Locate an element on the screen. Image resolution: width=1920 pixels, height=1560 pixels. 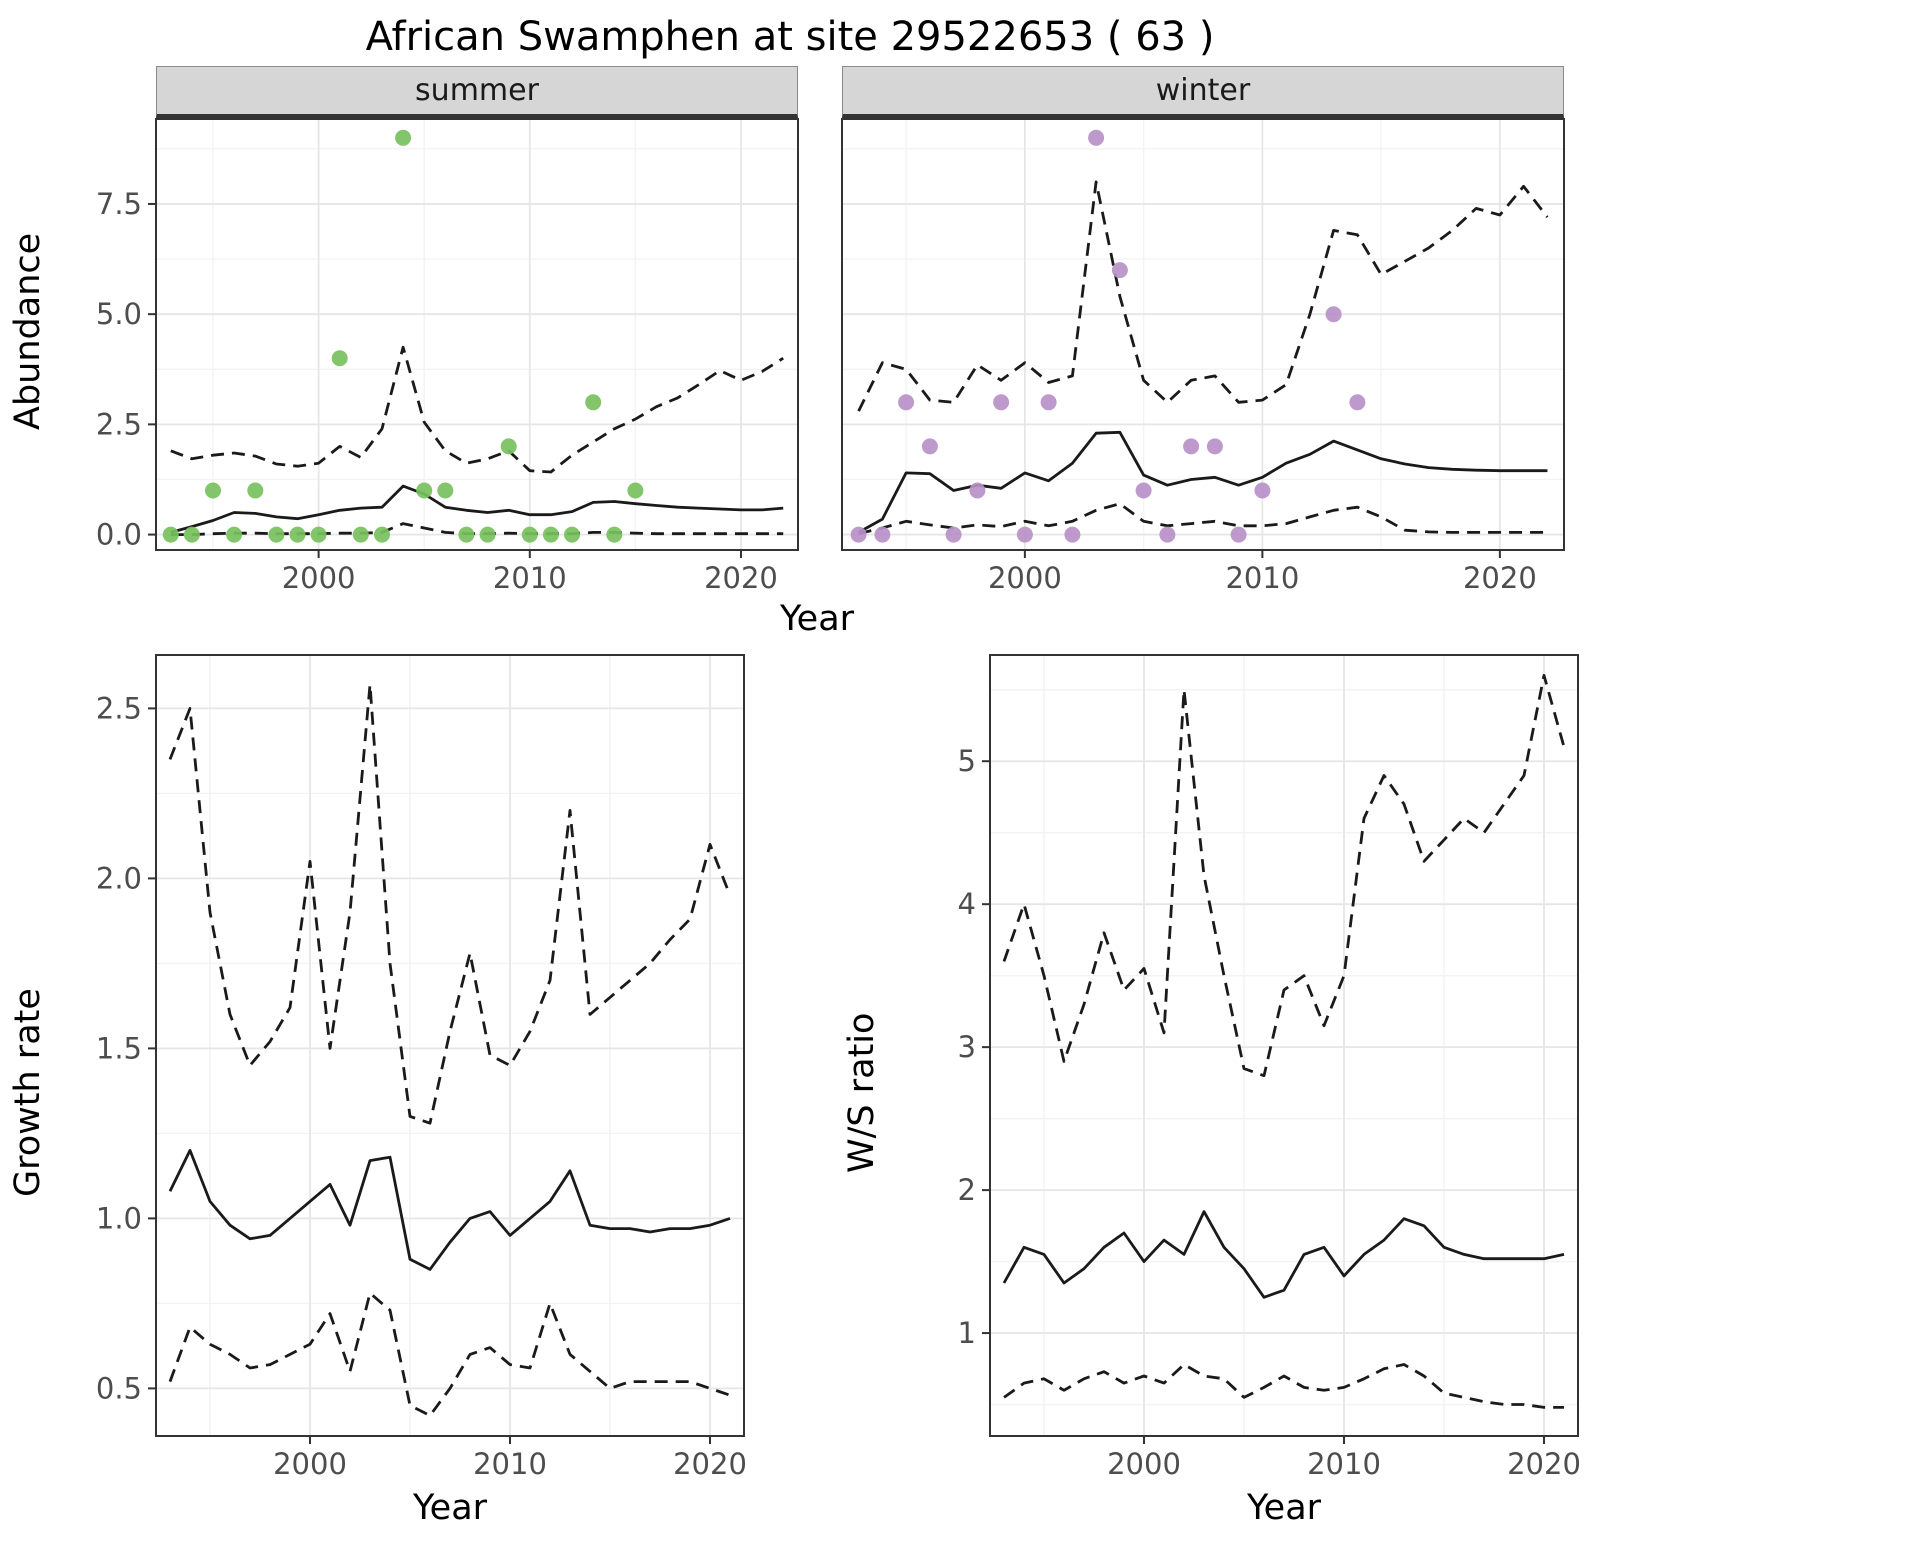
svg-text: 1.0 is located at coordinates (119, 1218).